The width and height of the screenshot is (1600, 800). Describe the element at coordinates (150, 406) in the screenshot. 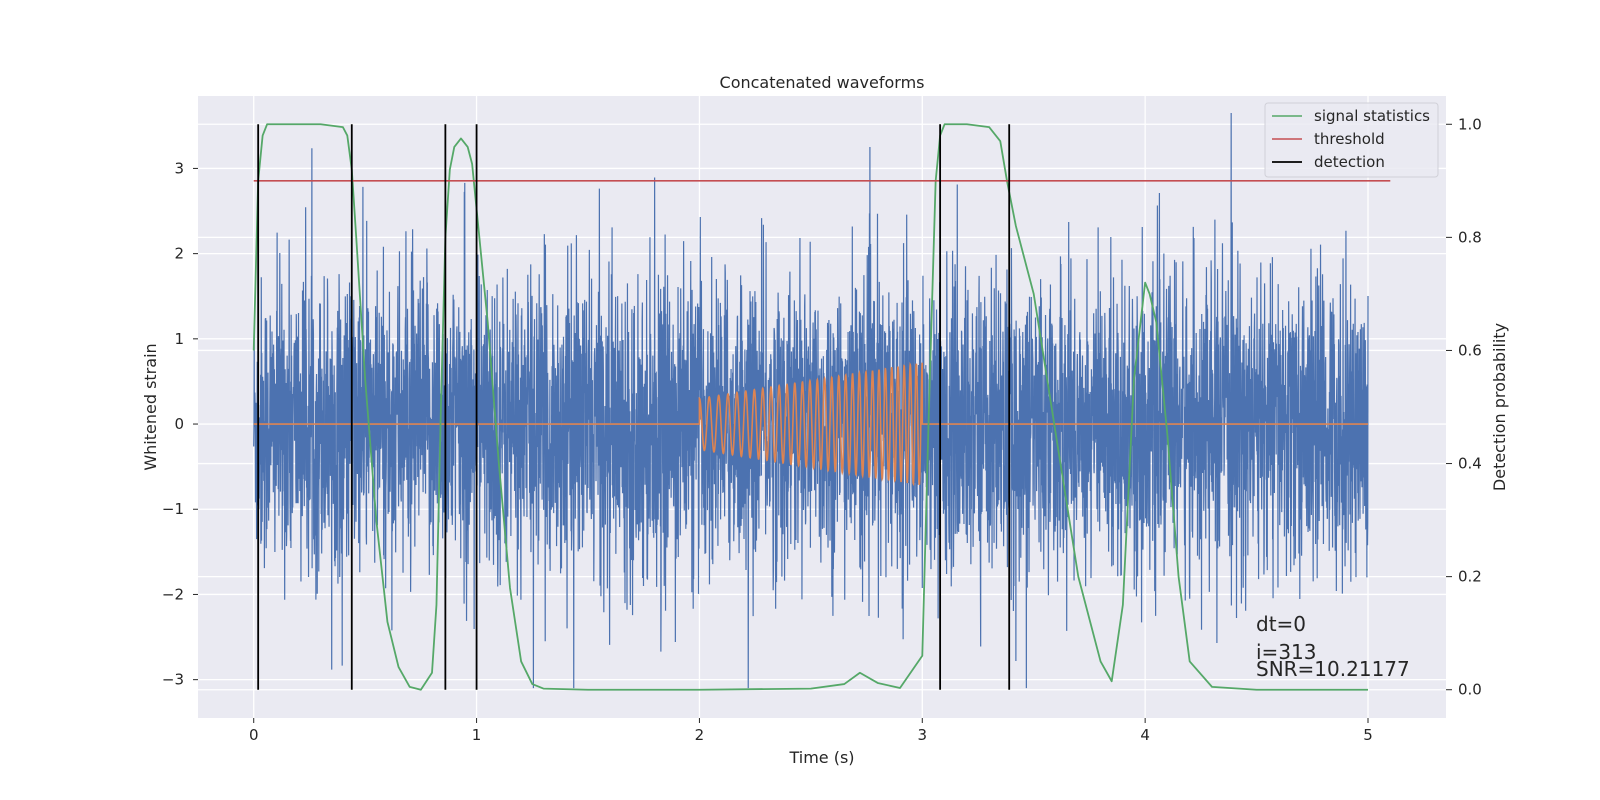

I see `y-axis-label: Whitened strain` at that location.